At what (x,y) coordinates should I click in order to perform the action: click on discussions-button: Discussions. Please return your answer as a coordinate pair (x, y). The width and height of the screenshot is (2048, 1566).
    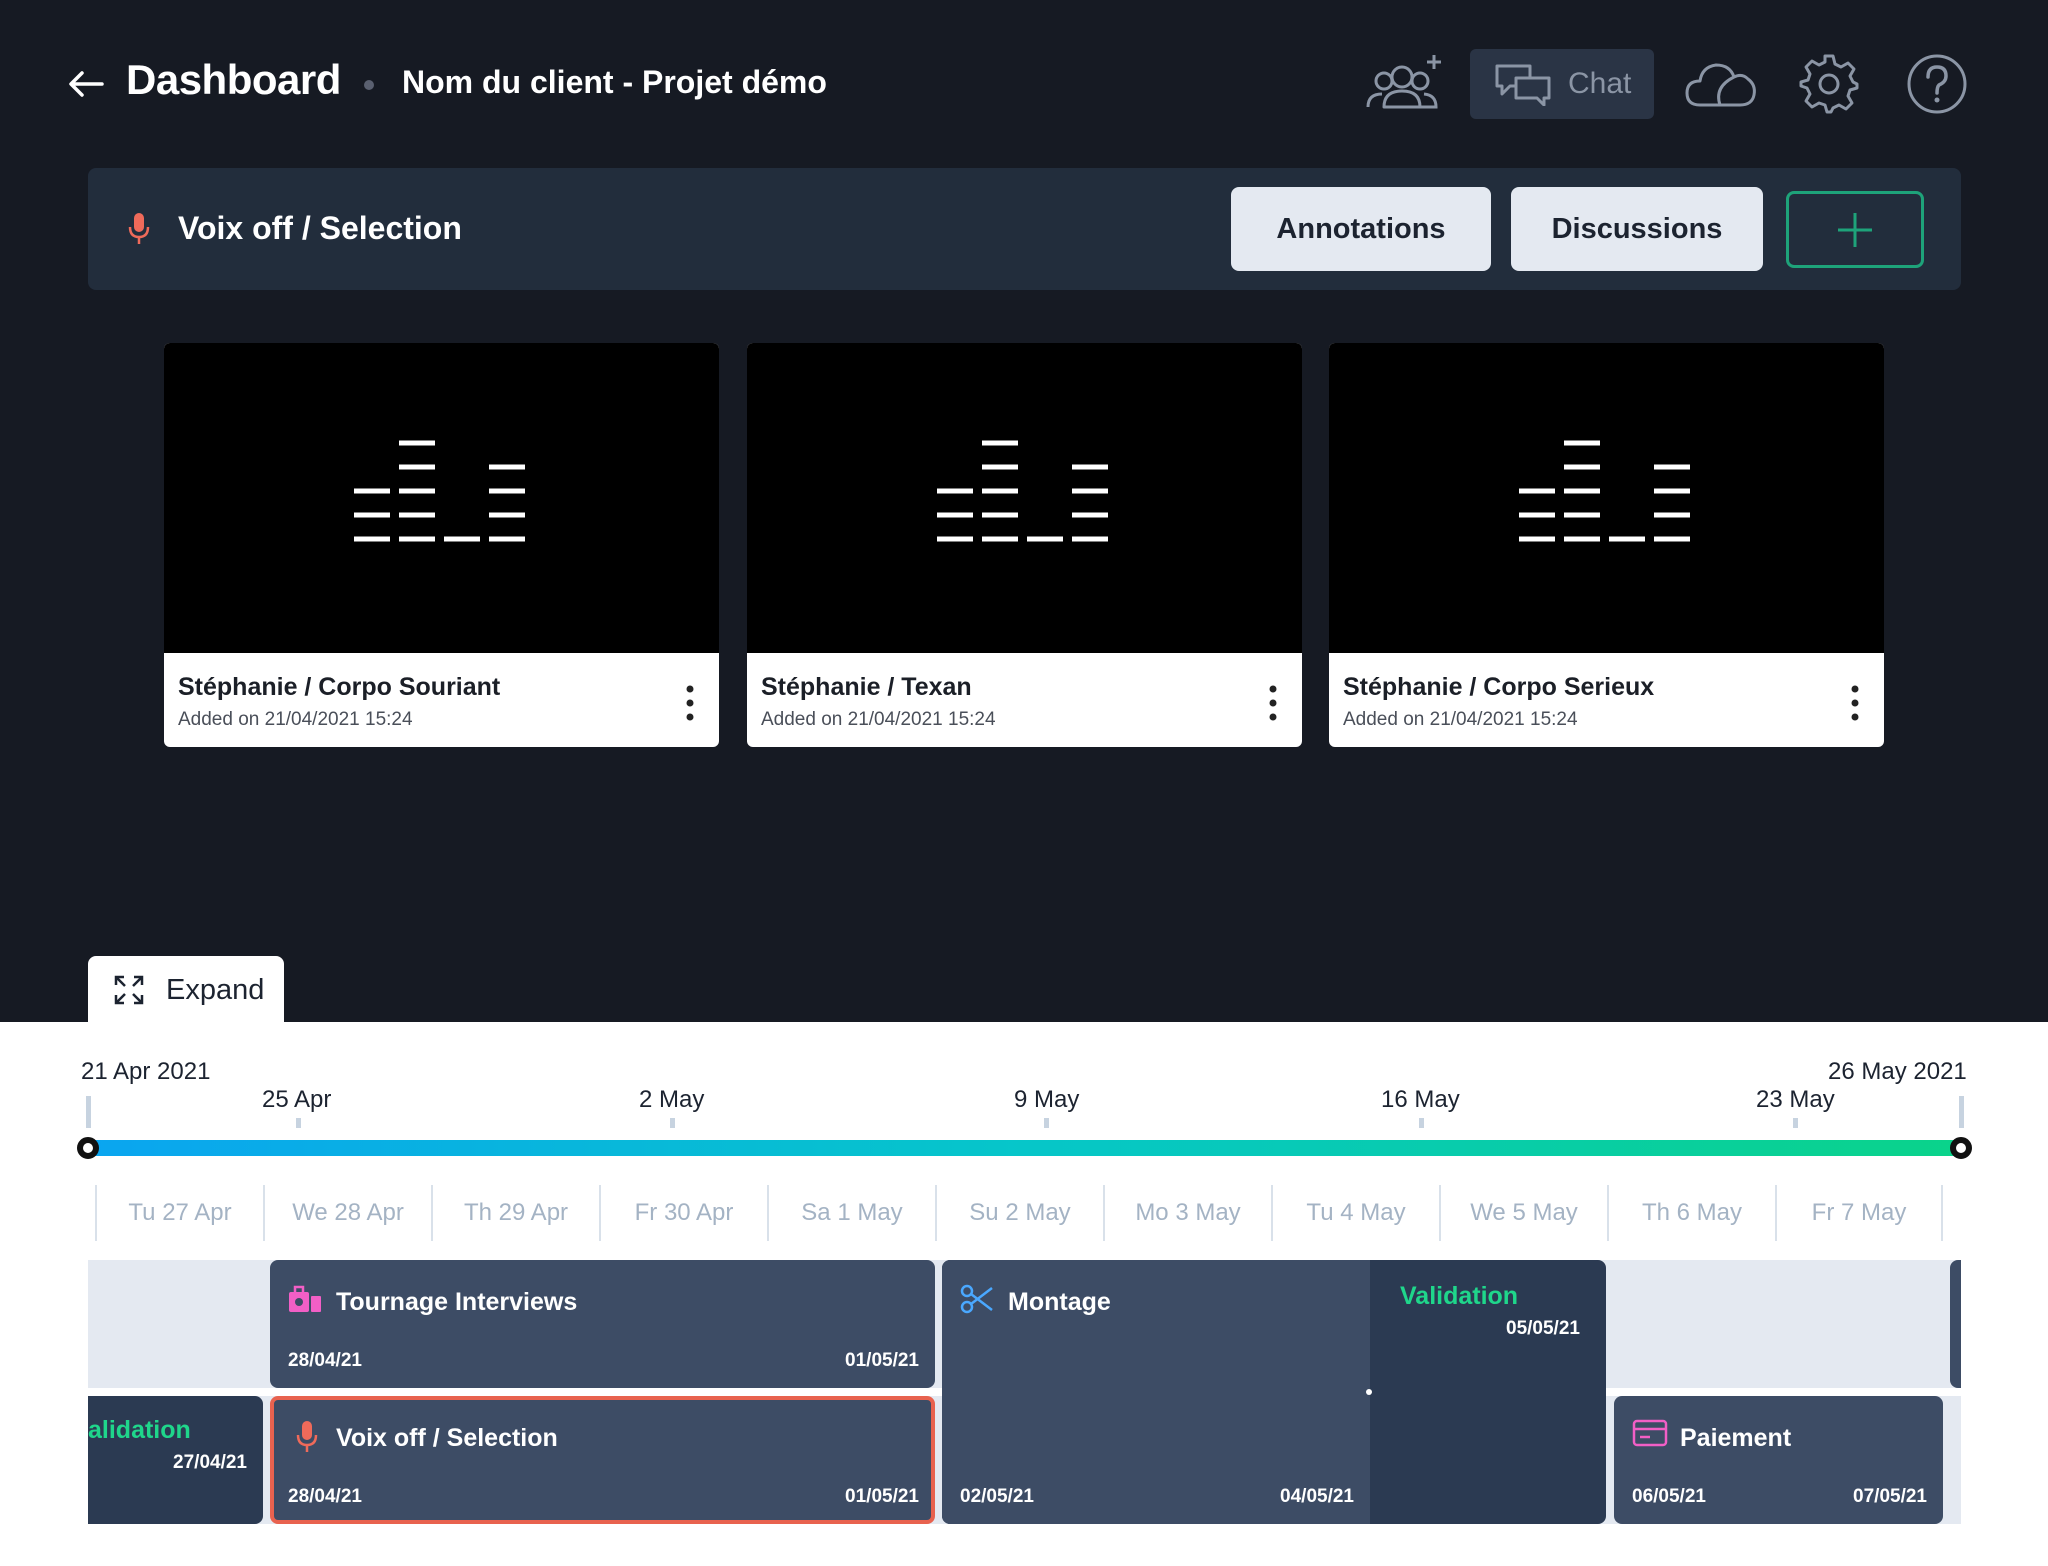
    Looking at the image, I should click on (1637, 229).